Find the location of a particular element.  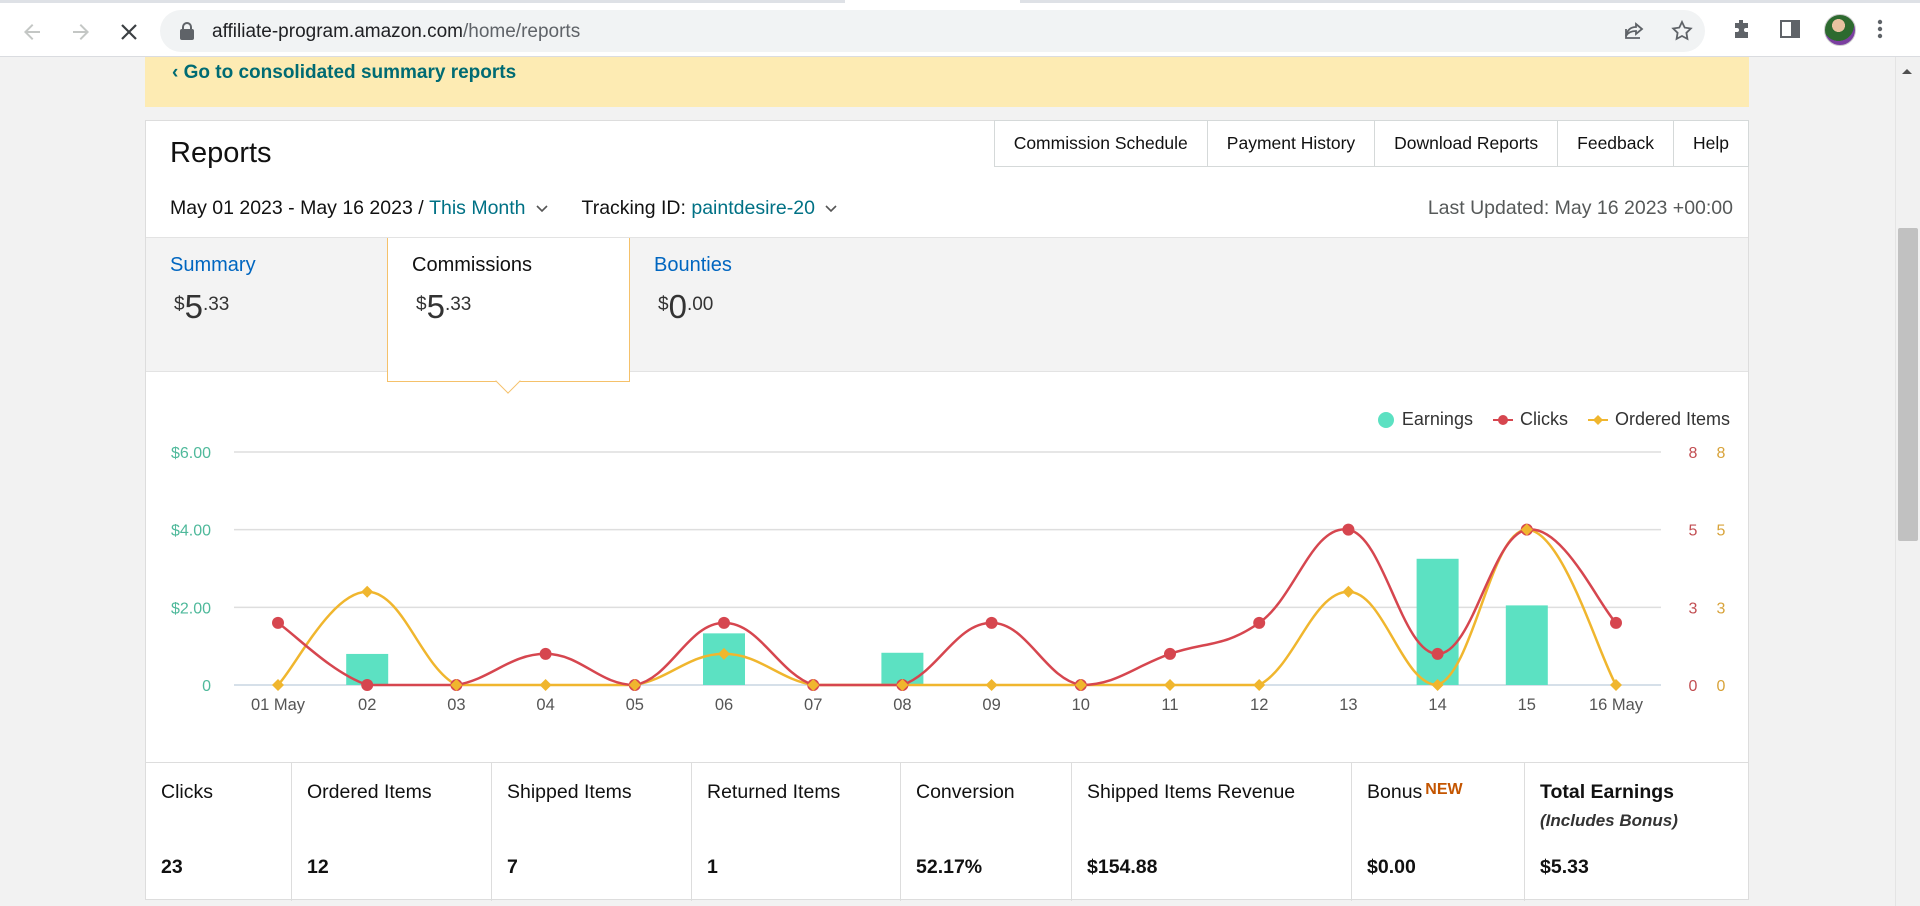

stat-sublabel: (Includes Bonus) is located at coordinates (1609, 820).